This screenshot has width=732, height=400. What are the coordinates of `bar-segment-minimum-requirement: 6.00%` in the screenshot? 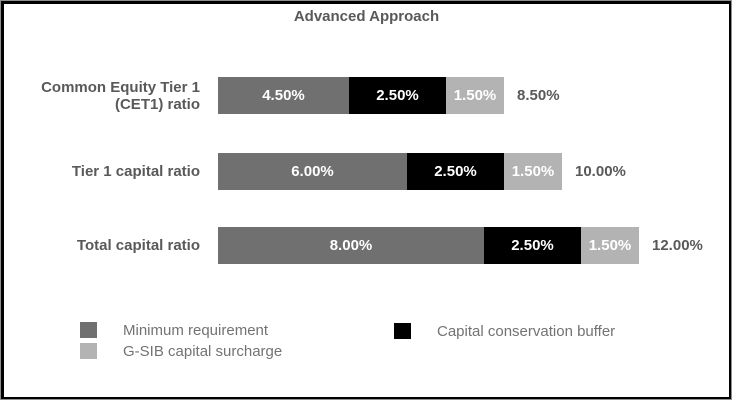 It's located at (312, 171).